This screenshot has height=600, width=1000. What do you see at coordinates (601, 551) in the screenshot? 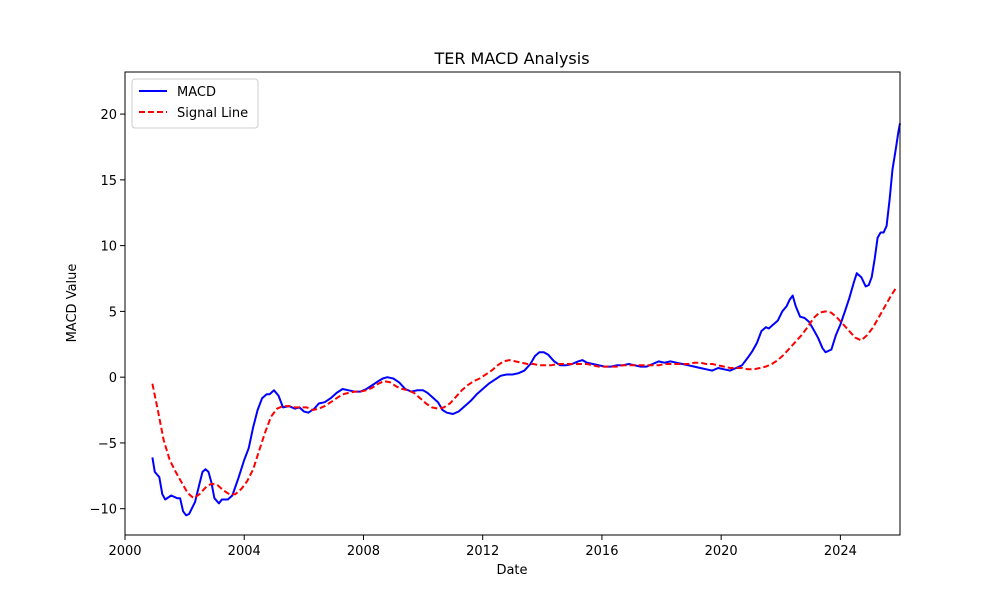
I see `x-tick-label: 2016` at bounding box center [601, 551].